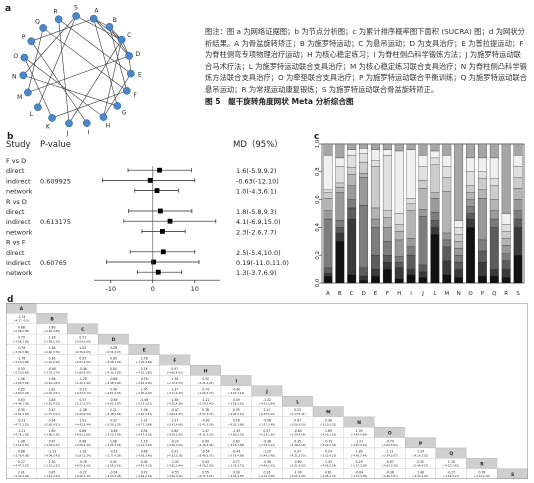  Describe the element at coordinates (144, 441) in the screenshot. I see `league-cell-md-13-4: 1.15` at that location.